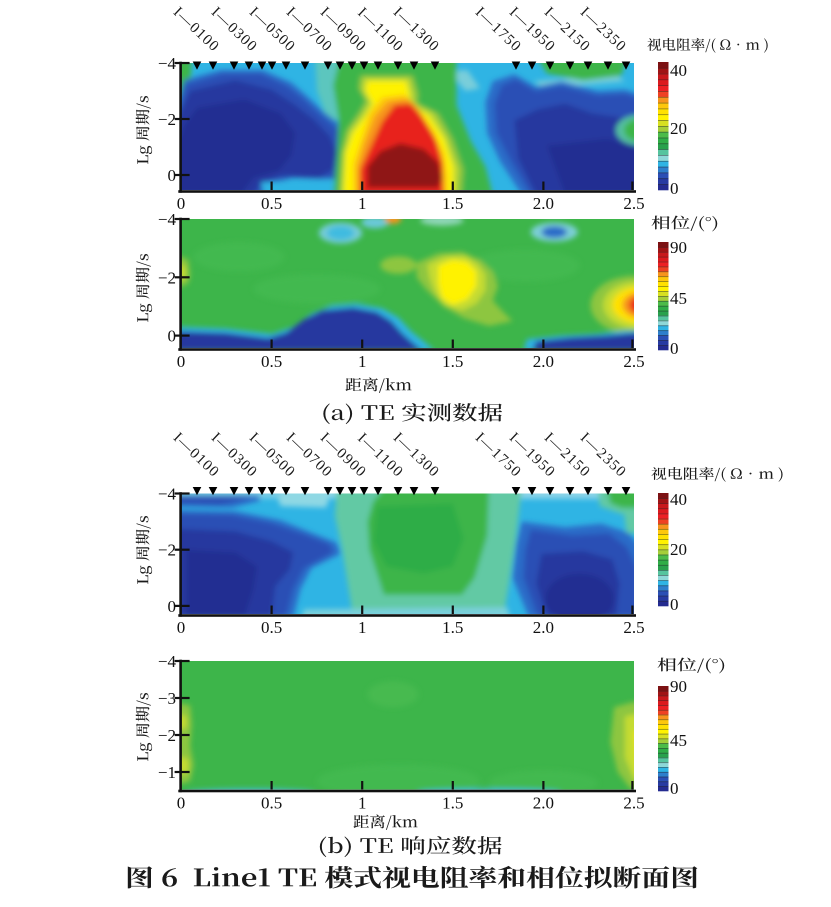  I want to click on svg-text: −1, so click(167, 772).